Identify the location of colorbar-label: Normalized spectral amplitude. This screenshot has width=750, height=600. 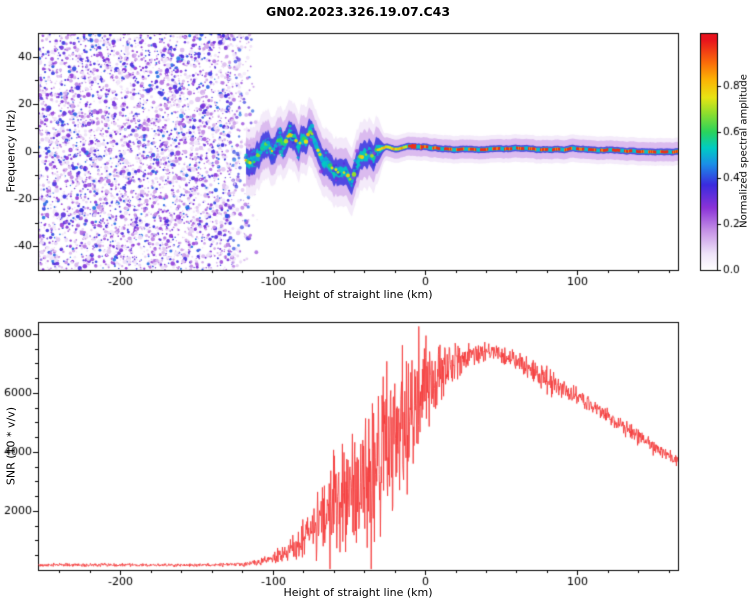
(744, 151).